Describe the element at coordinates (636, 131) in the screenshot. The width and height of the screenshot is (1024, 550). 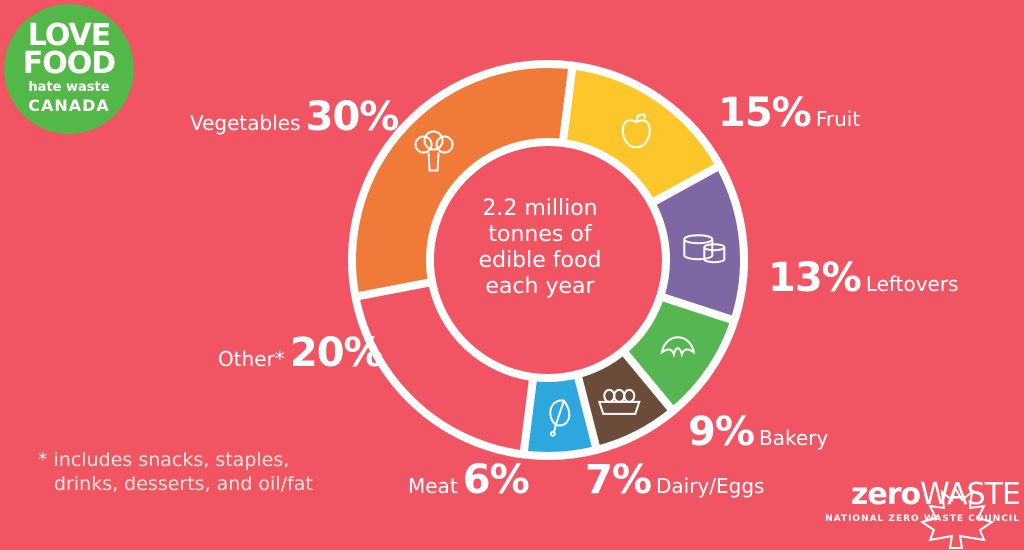
I see `apple-icon` at that location.